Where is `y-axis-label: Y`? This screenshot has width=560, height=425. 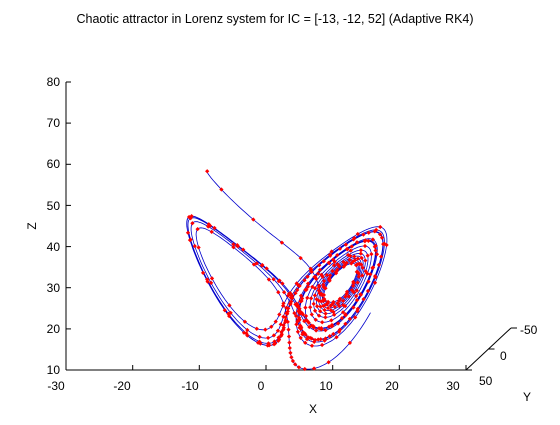
y-axis-label: Y is located at coordinates (527, 397).